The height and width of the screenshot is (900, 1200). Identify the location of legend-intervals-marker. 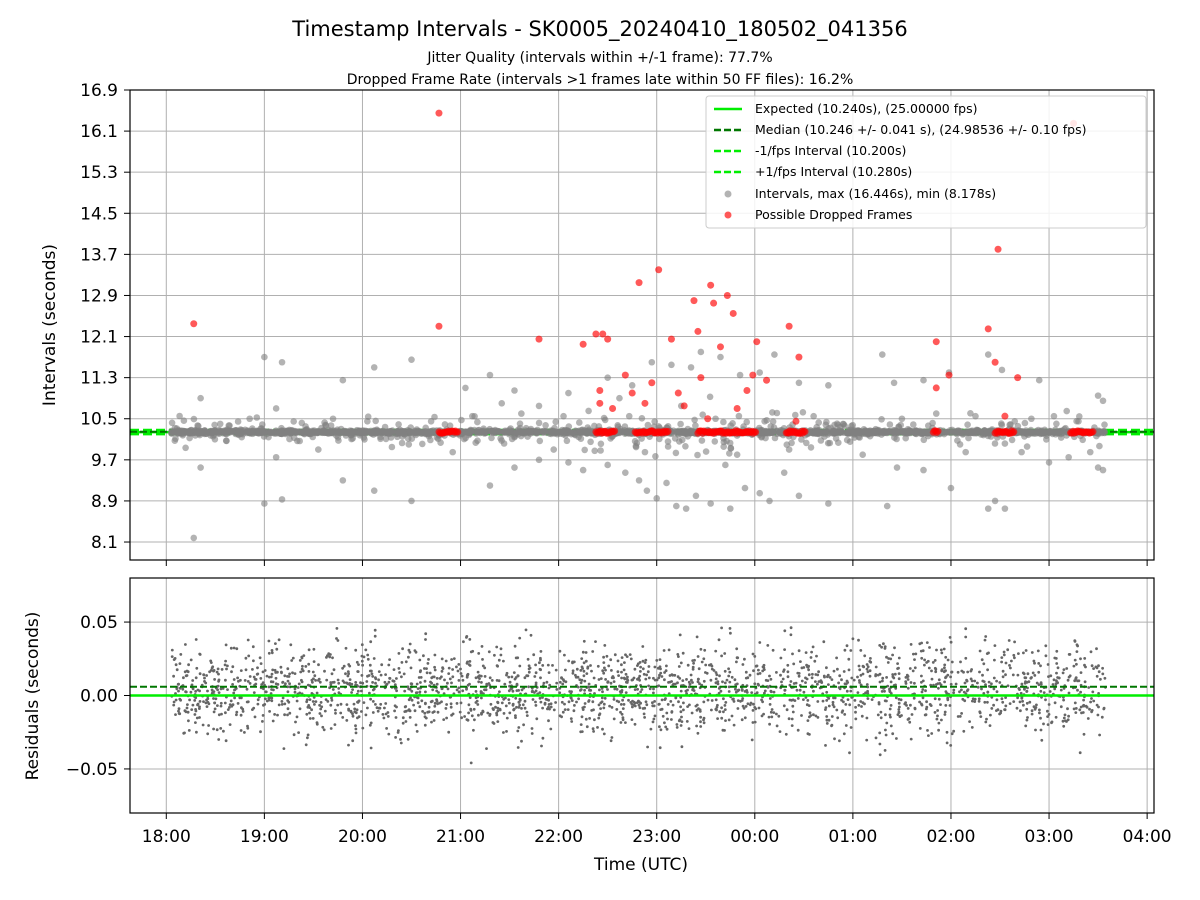
(728, 194).